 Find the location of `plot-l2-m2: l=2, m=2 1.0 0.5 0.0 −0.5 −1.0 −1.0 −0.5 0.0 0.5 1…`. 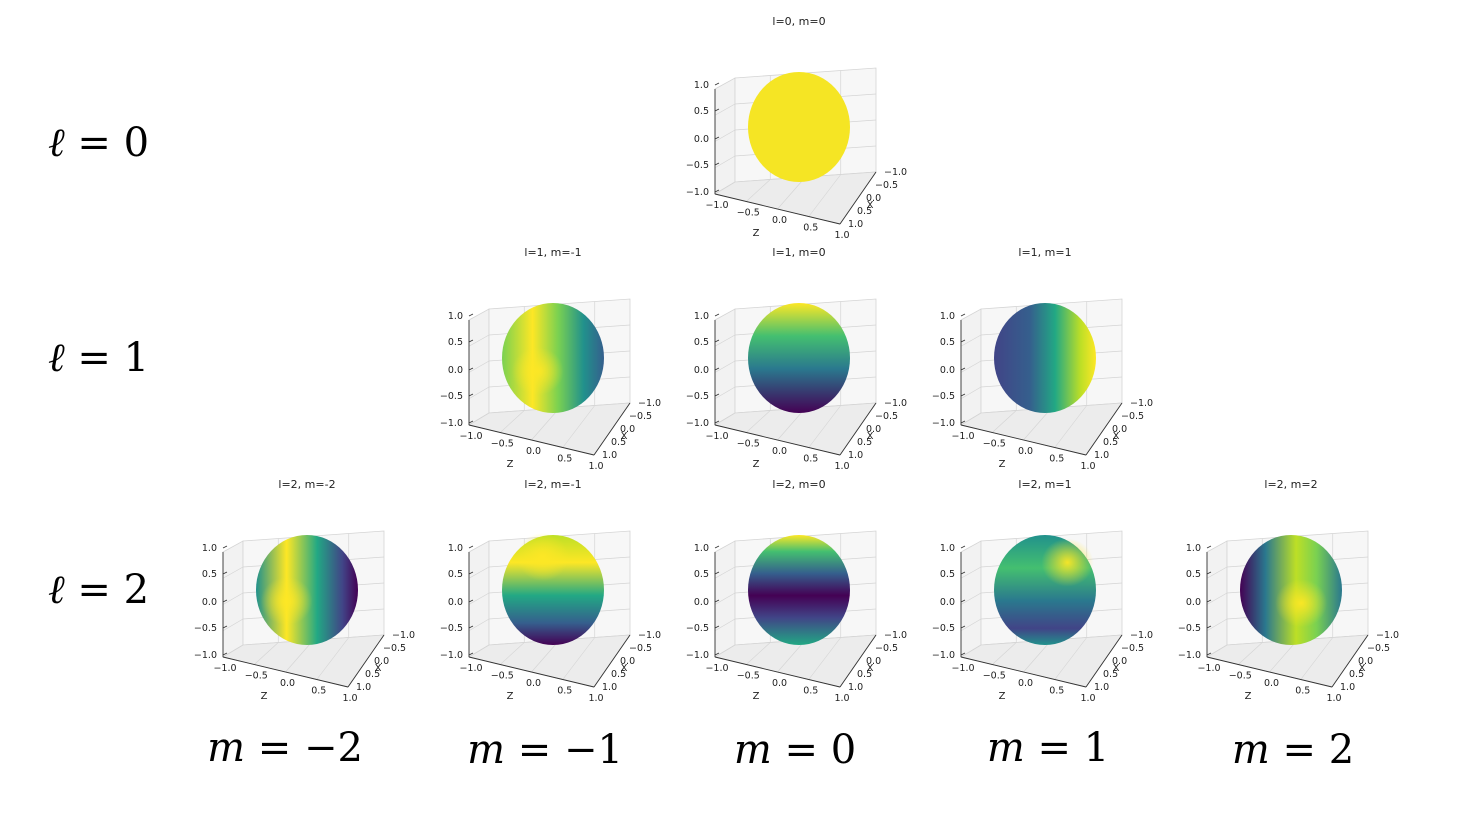

plot-l2-m2: l=2, m=2 1.0 0.5 0.0 −0.5 −1.0 −1.0 −0.5 0.0 0.5 1… is located at coordinates (1287, 592).